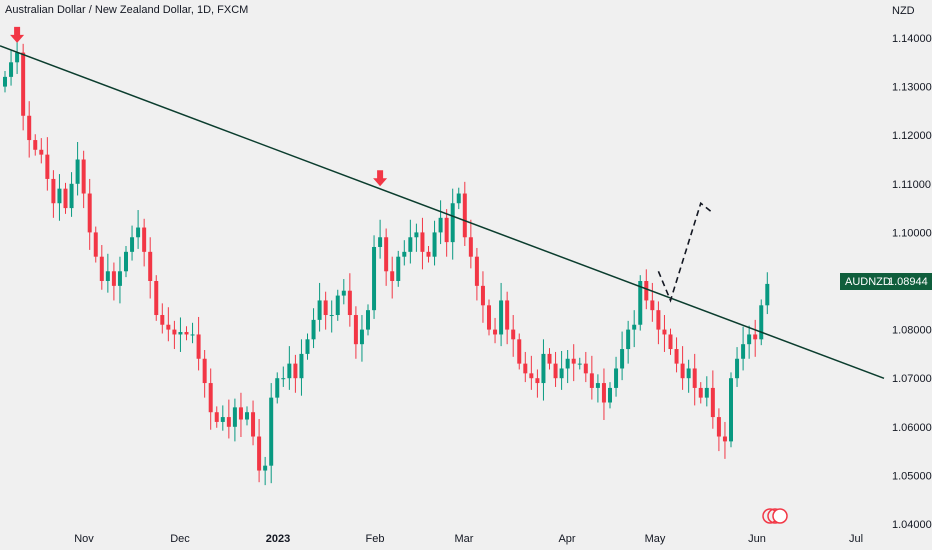  Describe the element at coordinates (908, 282) in the screenshot. I see `last-price-label: 1.08944` at that location.